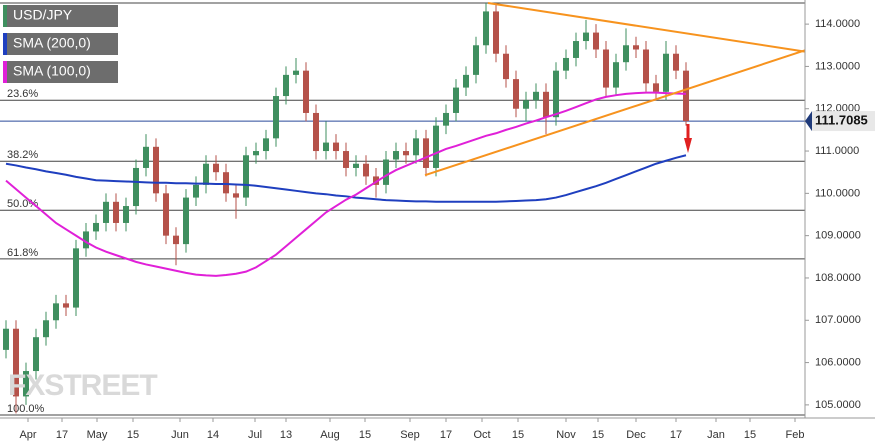 The width and height of the screenshot is (875, 446). Describe the element at coordinates (636, 435) in the screenshot. I see `x-tick-label: Dec` at that location.